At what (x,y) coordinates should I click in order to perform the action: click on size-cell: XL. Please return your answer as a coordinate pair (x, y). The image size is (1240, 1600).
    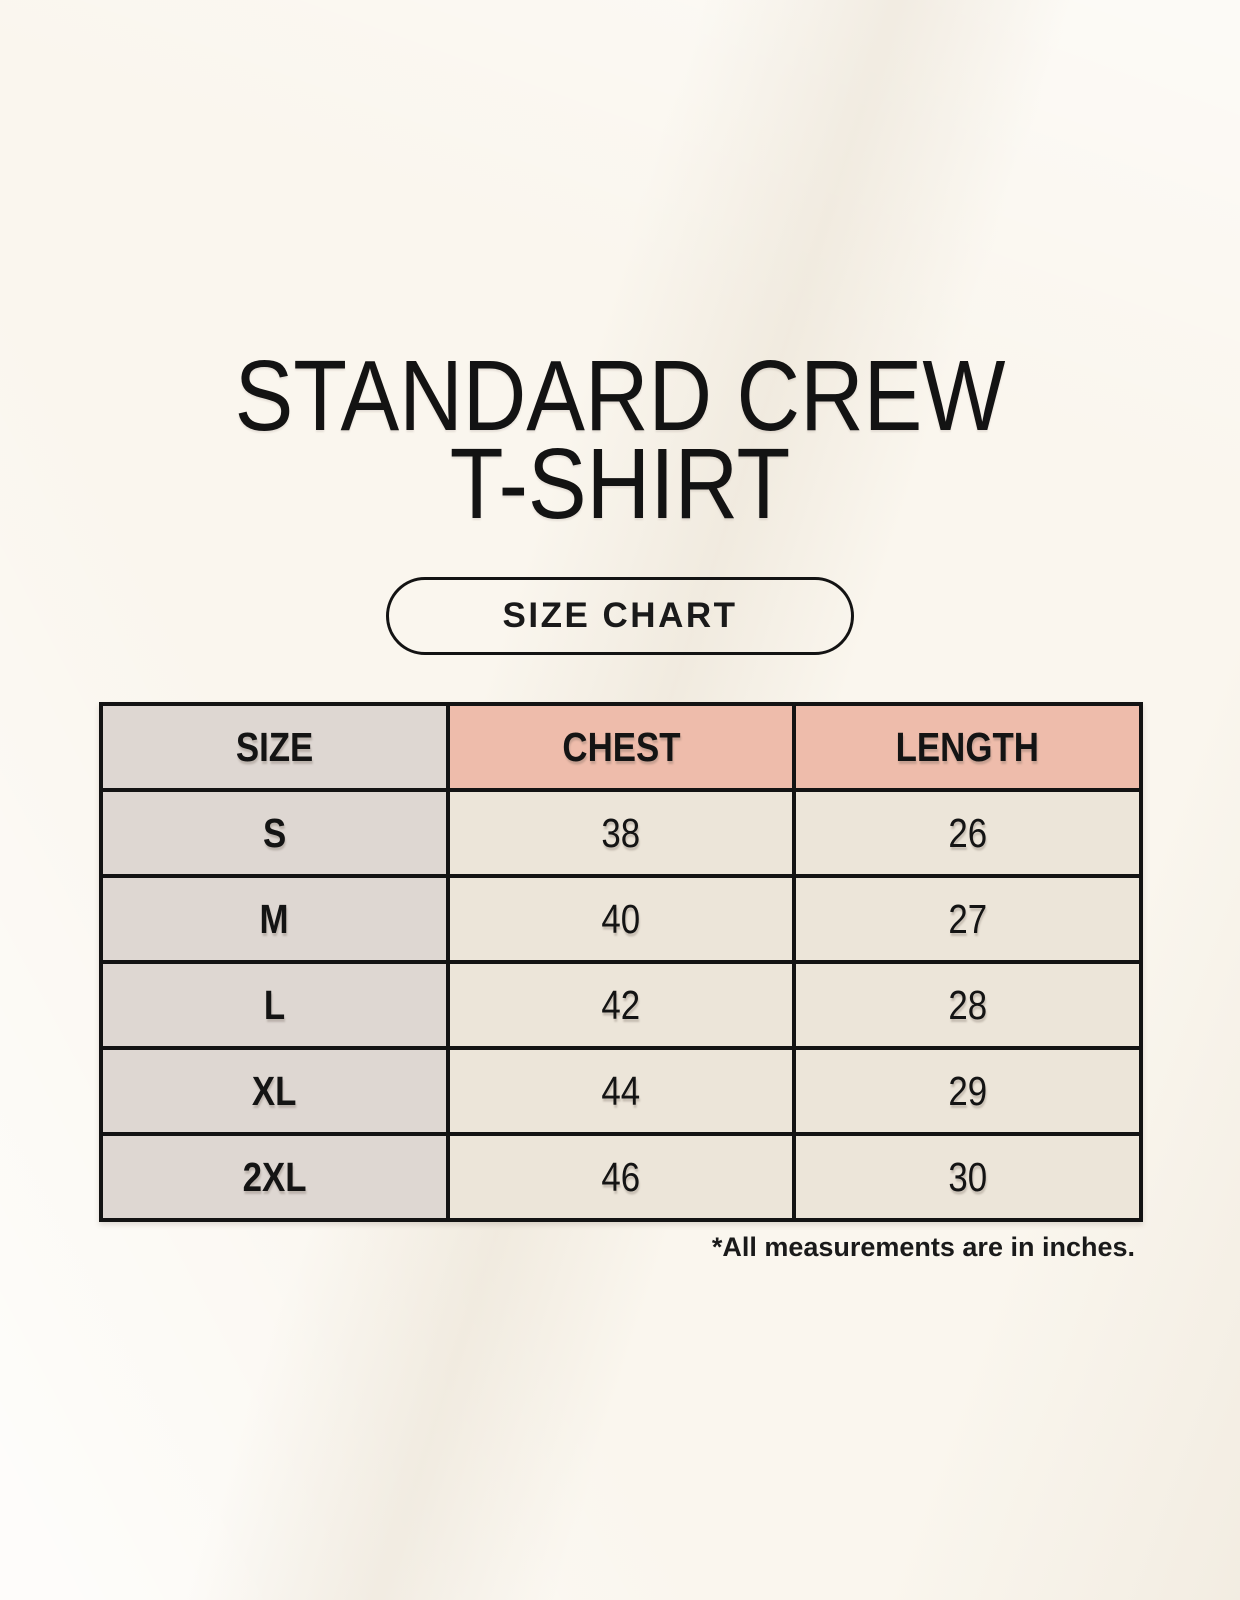
    Looking at the image, I should click on (274, 1091).